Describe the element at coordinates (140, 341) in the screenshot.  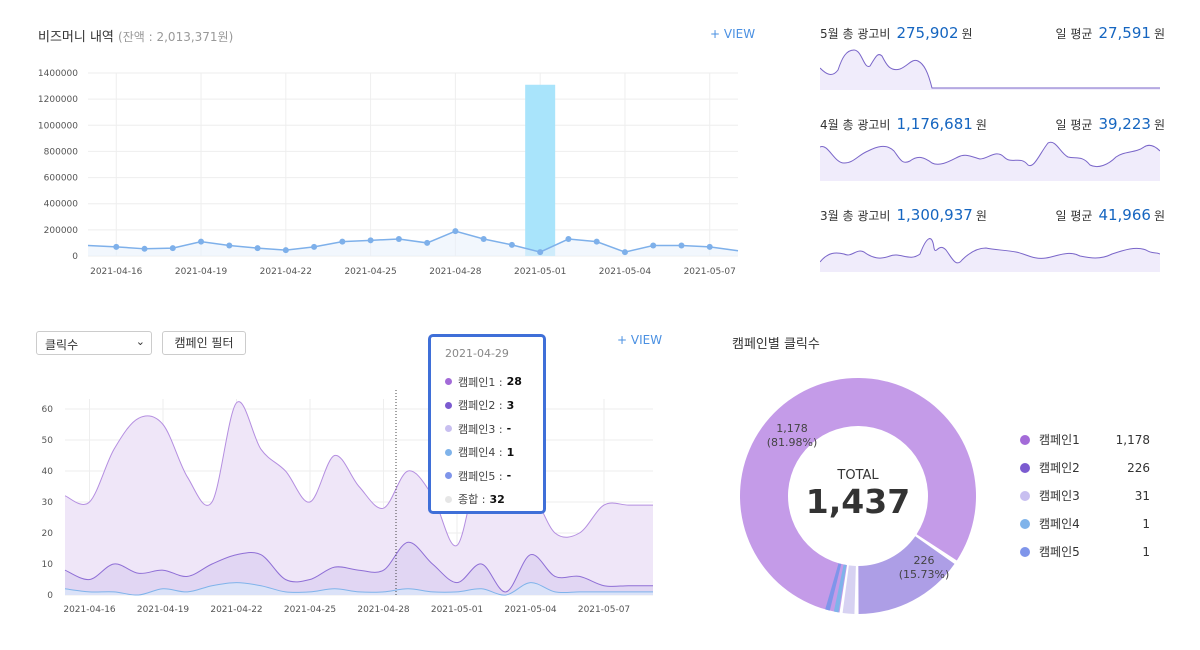
I see `chevron-down-icon: ⌄` at that location.